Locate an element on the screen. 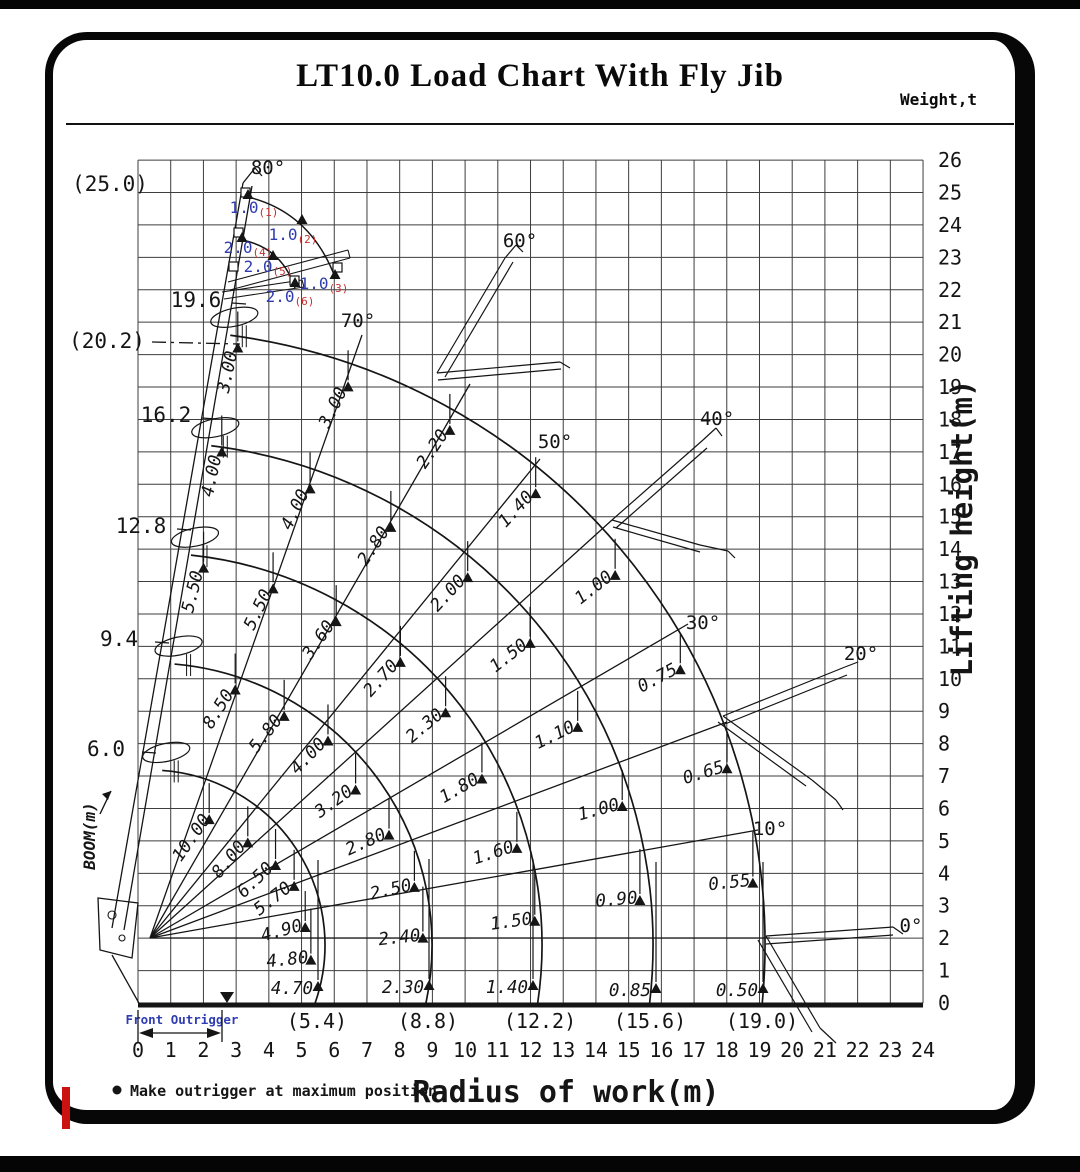  x-tick-label: 2 is located at coordinates (203, 1050).